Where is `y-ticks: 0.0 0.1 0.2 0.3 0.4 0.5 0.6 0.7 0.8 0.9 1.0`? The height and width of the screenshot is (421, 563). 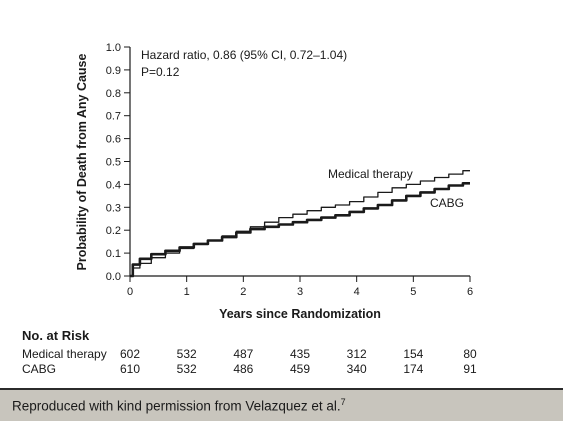 y-ticks: 0.0 0.1 0.2 0.3 0.4 0.5 0.6 0.7 0.8 0.9 1.0 is located at coordinates (118, 162).